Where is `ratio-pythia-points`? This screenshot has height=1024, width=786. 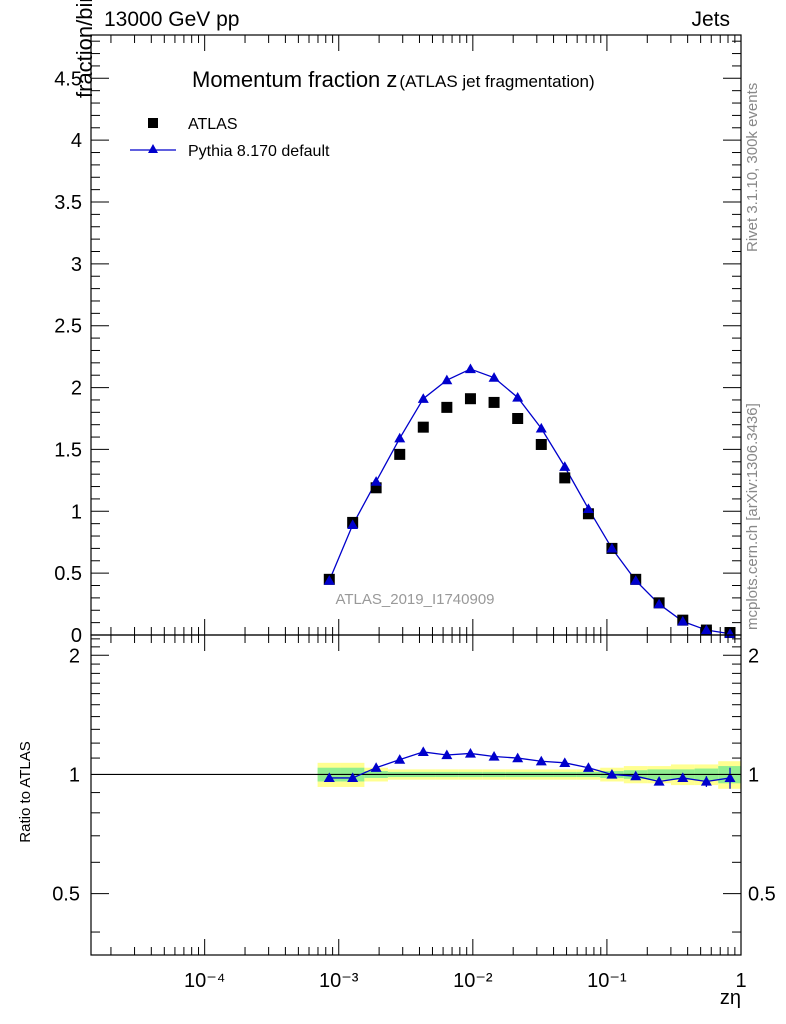
ratio-pythia-points is located at coordinates (529, 766).